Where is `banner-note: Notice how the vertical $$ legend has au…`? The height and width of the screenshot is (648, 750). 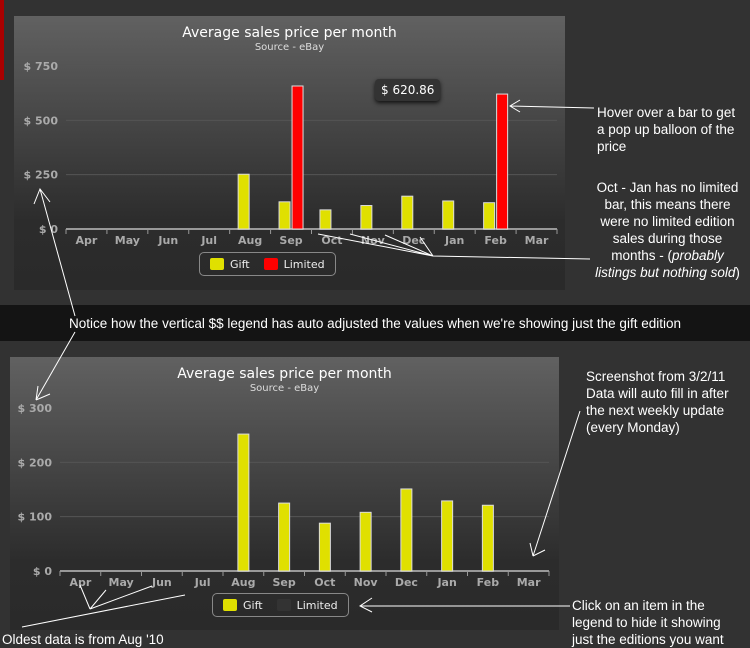
banner-note: Notice how the vertical $$ legend has au… is located at coordinates (375, 323).